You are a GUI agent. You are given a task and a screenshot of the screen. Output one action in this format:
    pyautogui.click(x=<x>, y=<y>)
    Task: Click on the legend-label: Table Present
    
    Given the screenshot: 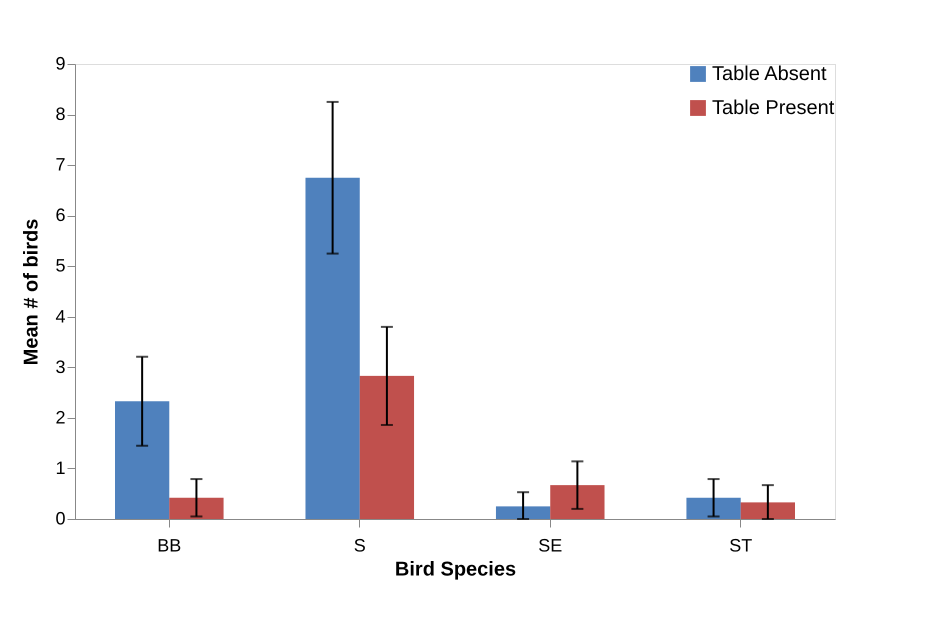 What is the action you would take?
    pyautogui.click(x=773, y=108)
    